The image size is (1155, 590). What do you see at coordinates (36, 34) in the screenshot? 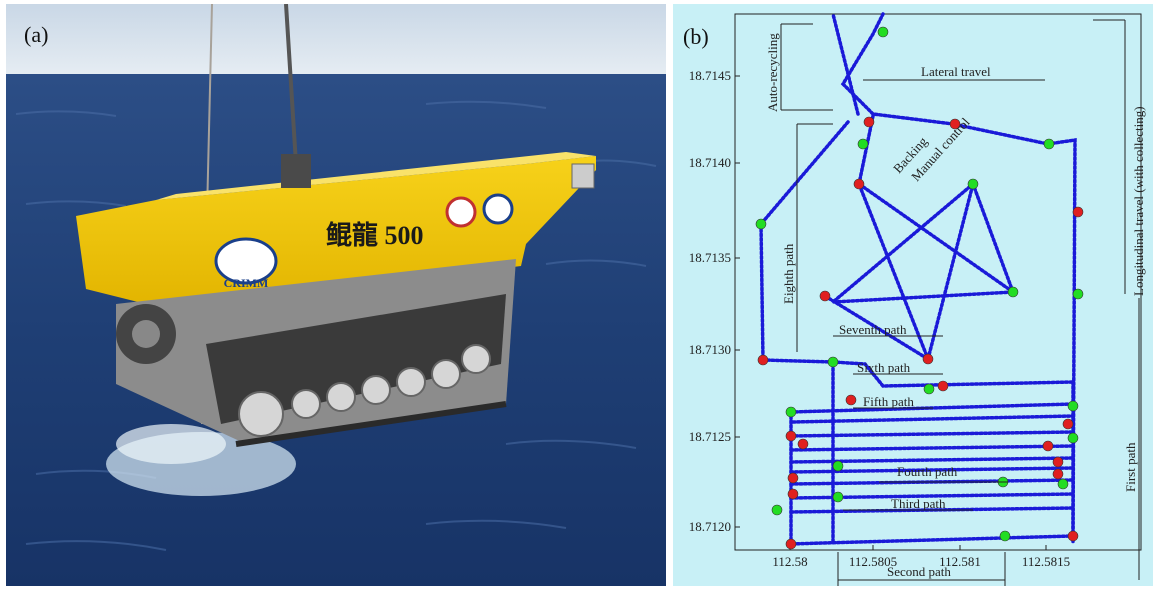
I see `panel-a-label: (a)` at bounding box center [36, 34].